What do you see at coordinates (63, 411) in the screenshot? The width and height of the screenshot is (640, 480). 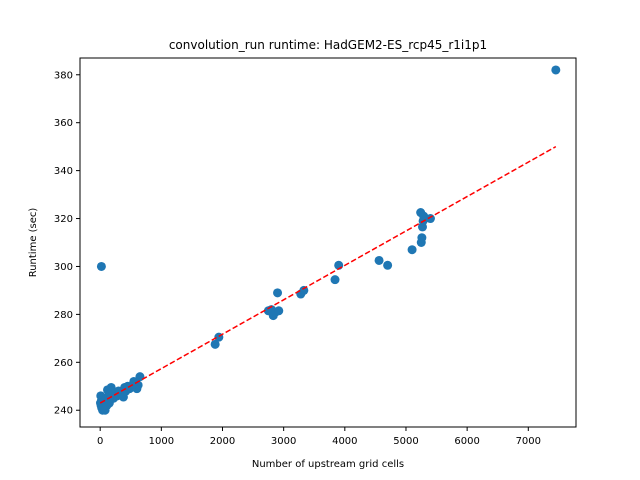 I see `y-tick-label: 240` at bounding box center [63, 411].